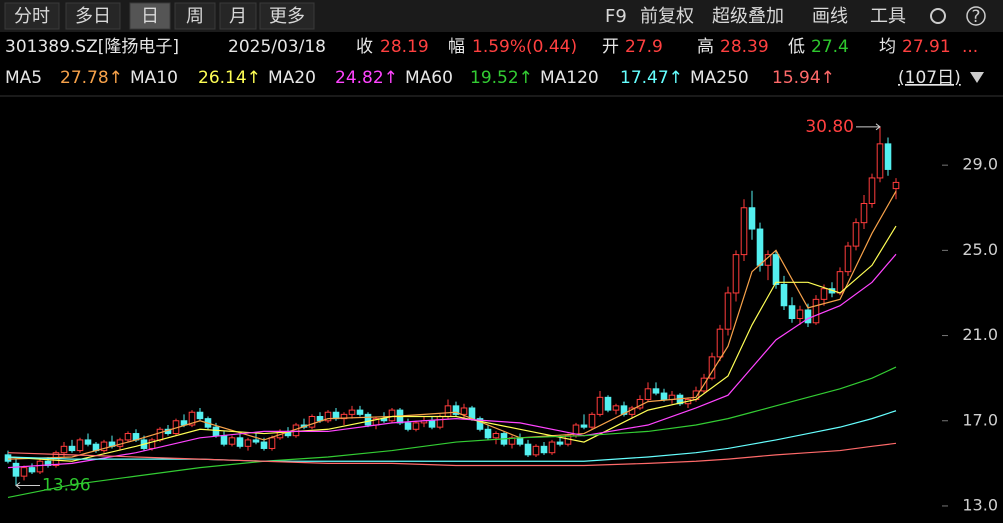 This screenshot has height=523, width=1003. I want to click on tool: 超级叠加, so click(748, 16).